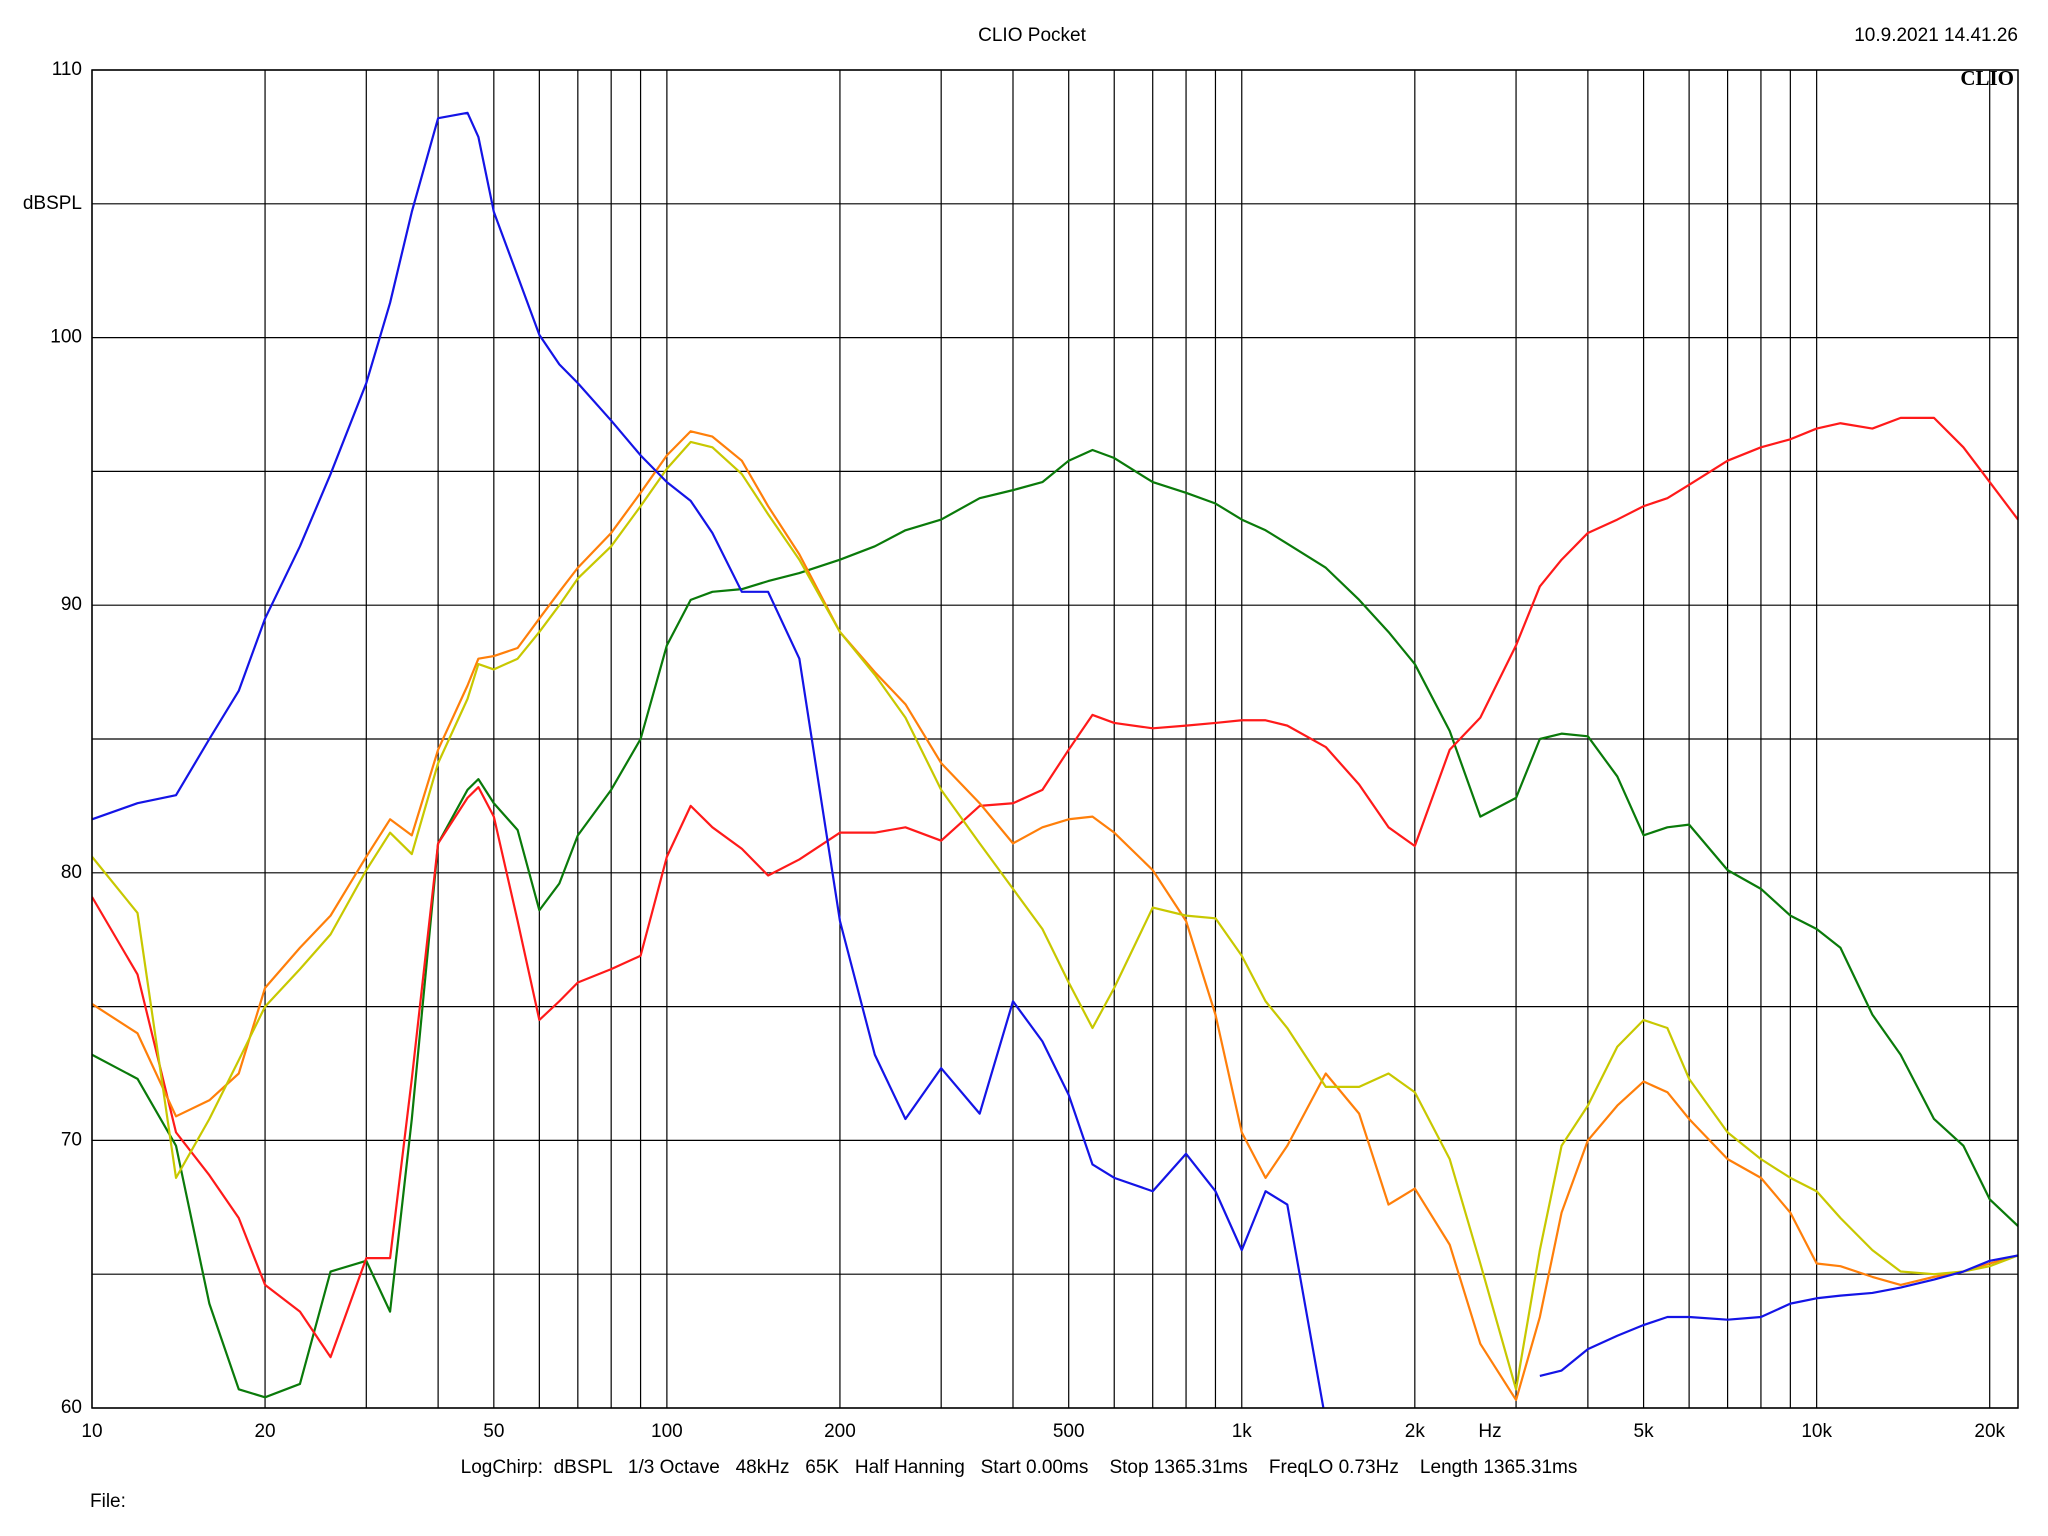  What do you see at coordinates (1936, 35) in the screenshot?
I see `timestamp: 10.9.2021 14.41.26` at bounding box center [1936, 35].